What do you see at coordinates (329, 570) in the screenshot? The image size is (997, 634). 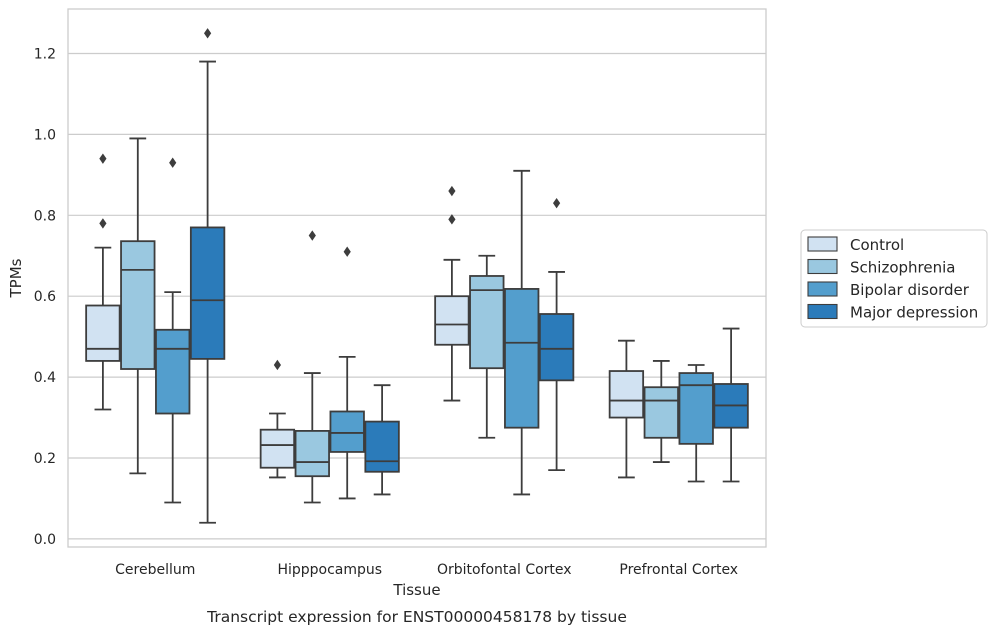 I see `x-tick-label: Hipppocampus` at bounding box center [329, 570].